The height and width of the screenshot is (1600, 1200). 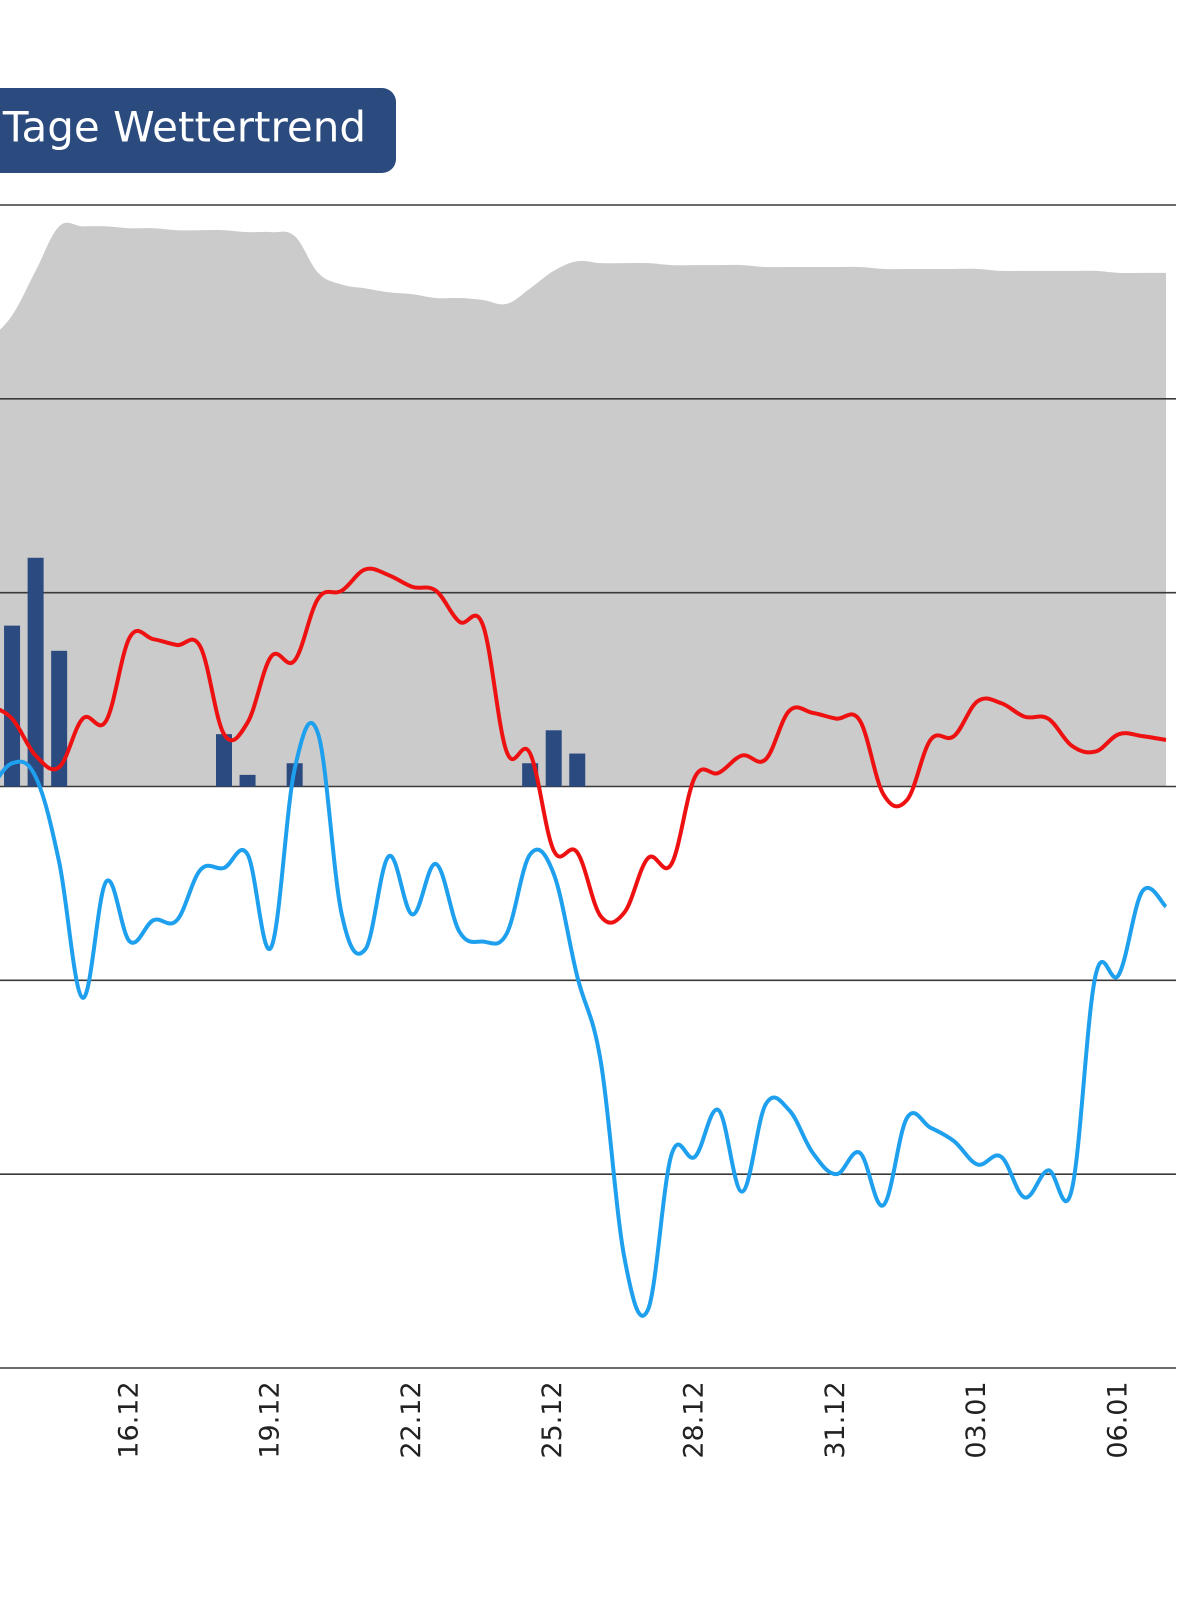 What do you see at coordinates (835, 1419) in the screenshot?
I see `x-tick-label: 31.12` at bounding box center [835, 1419].